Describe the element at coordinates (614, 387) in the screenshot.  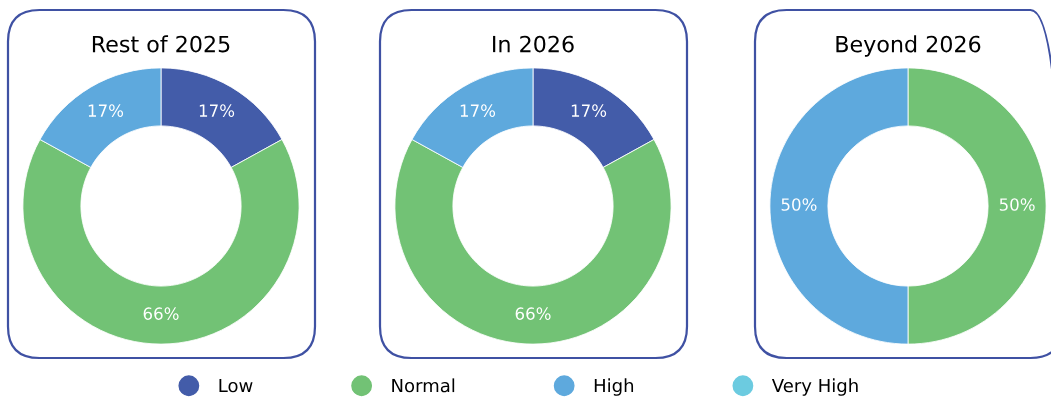
I see `legend-label: High` at that location.